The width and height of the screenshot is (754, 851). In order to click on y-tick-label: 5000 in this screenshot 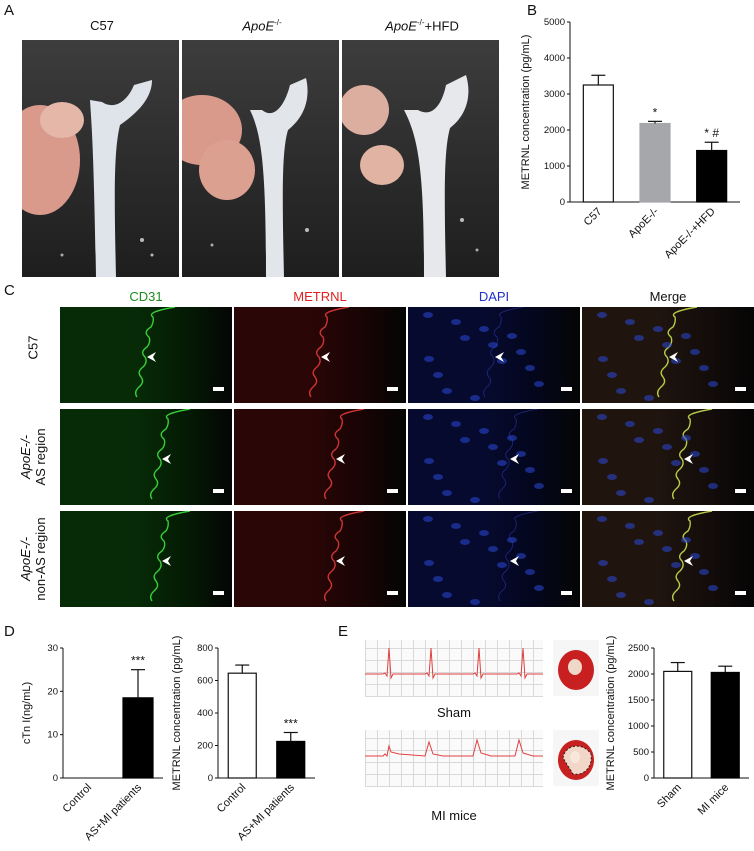, I will do `click(554, 22)`.